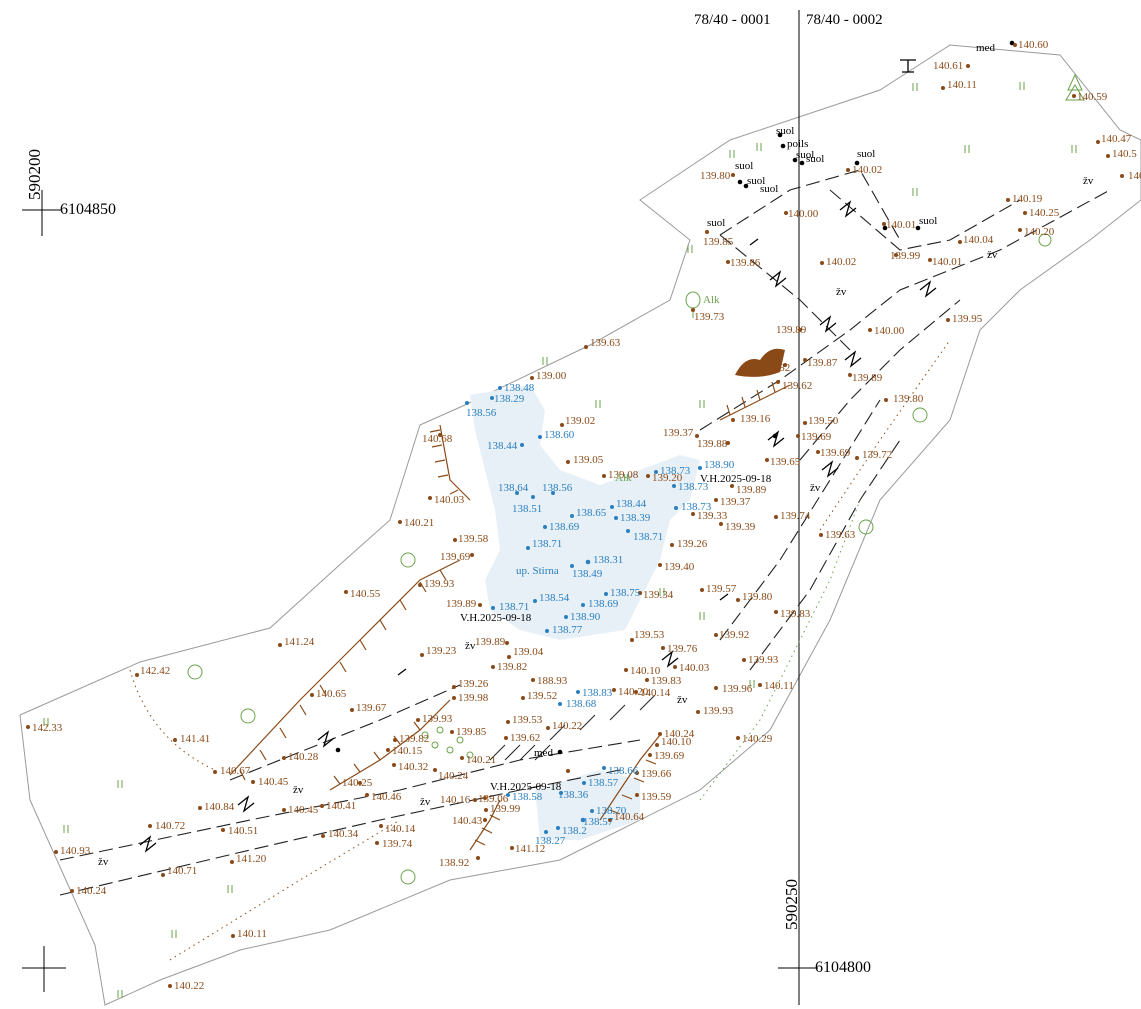 The height and width of the screenshot is (1009, 1141). What do you see at coordinates (791, 904) in the screenshot?
I see `grid-northing-bottom: 590250` at bounding box center [791, 904].